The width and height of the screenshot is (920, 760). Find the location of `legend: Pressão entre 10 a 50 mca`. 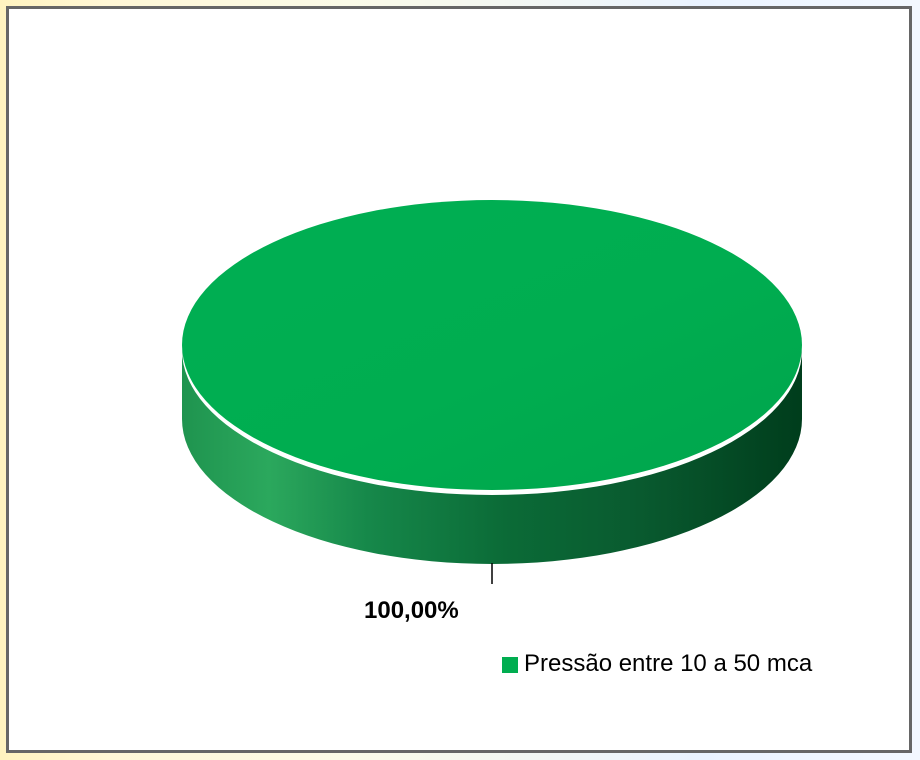

legend: Pressão entre 10 a 50 mca is located at coordinates (657, 664).